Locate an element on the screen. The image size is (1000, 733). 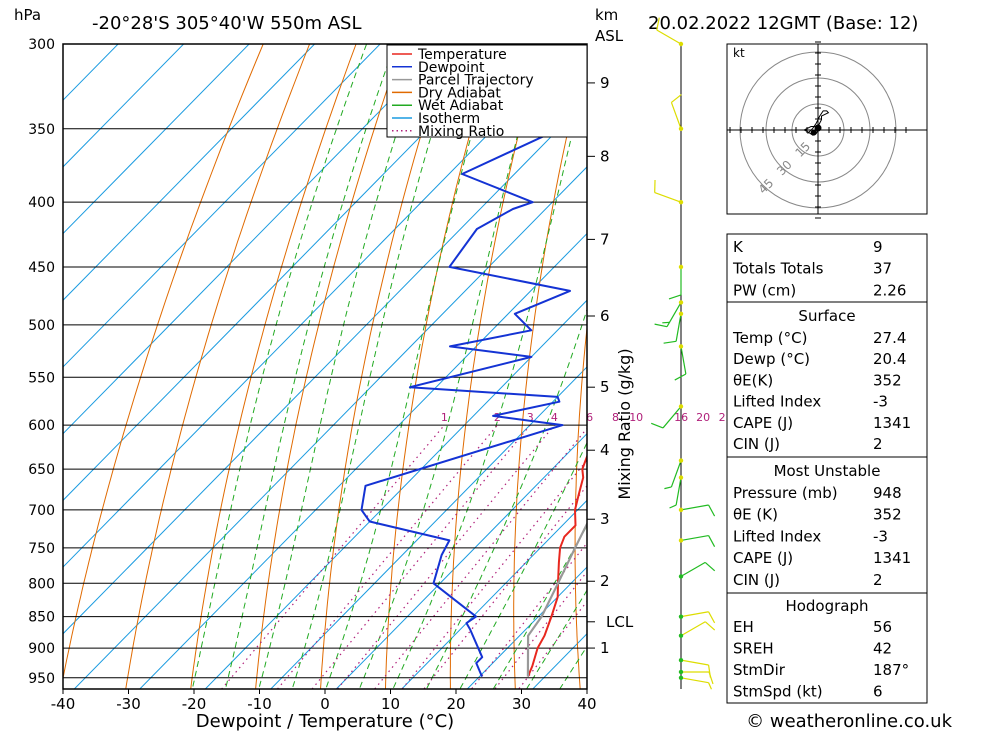
km-tick-label: 6 is located at coordinates (605, 316).